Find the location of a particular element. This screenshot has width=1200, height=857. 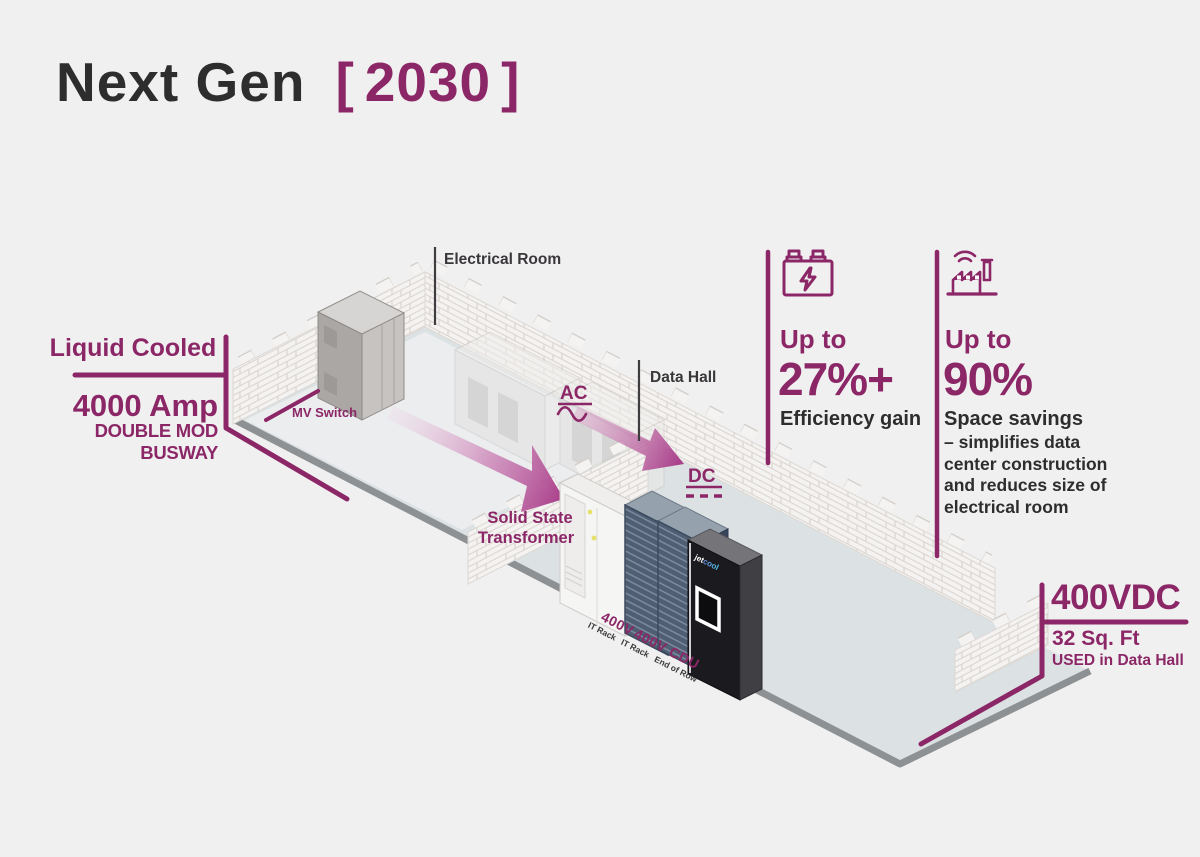

battery-icon is located at coordinates (808, 273).